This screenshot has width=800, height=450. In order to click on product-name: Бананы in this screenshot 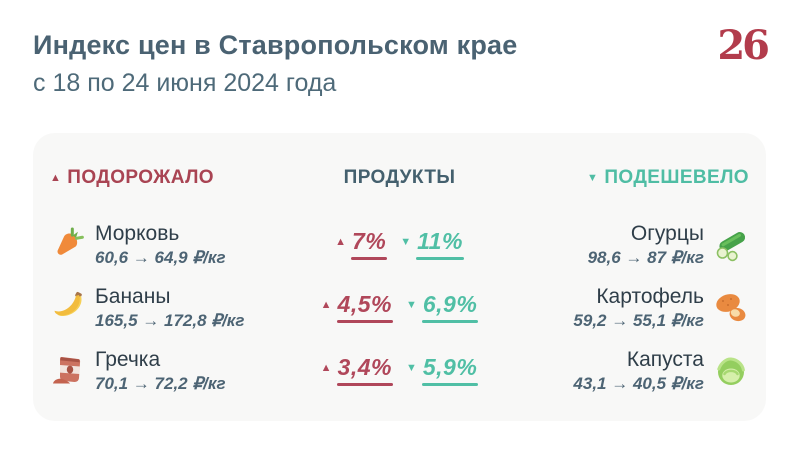, I will do `click(133, 296)`.